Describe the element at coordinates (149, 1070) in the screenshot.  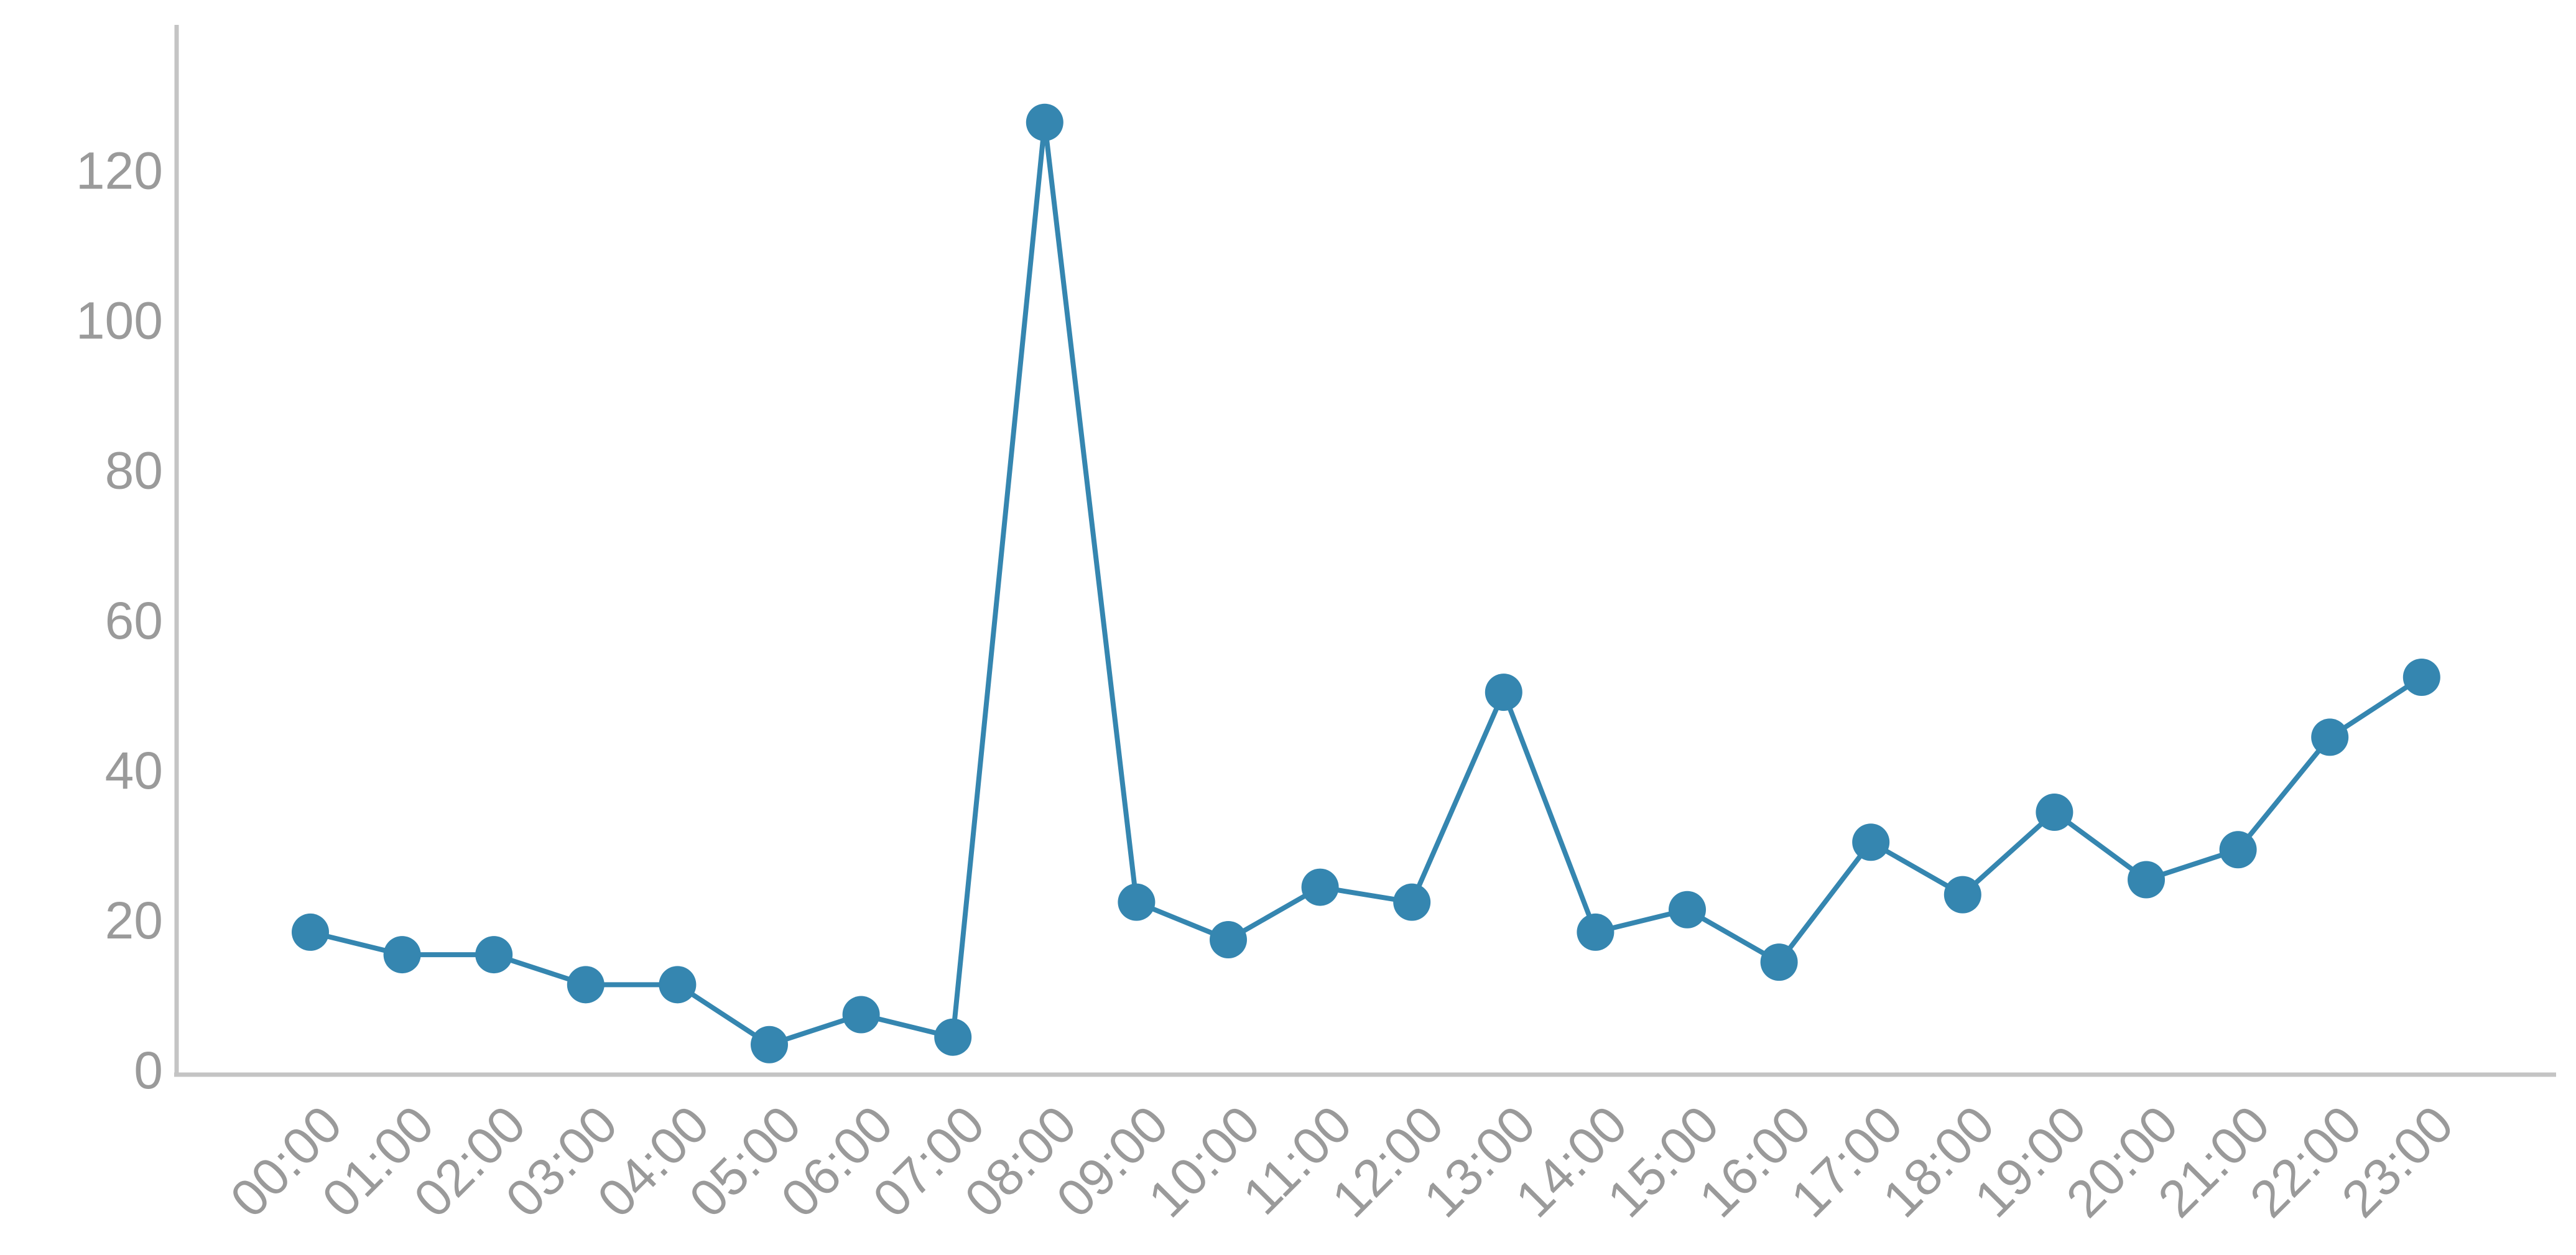
I see `y-tick-label: 0` at that location.